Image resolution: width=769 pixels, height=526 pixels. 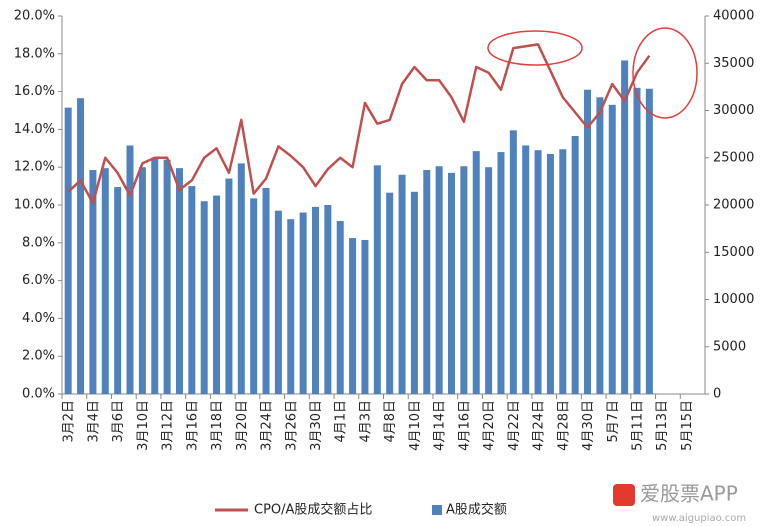 I want to click on x-tick-label: 5月15日, so click(x=687, y=425).